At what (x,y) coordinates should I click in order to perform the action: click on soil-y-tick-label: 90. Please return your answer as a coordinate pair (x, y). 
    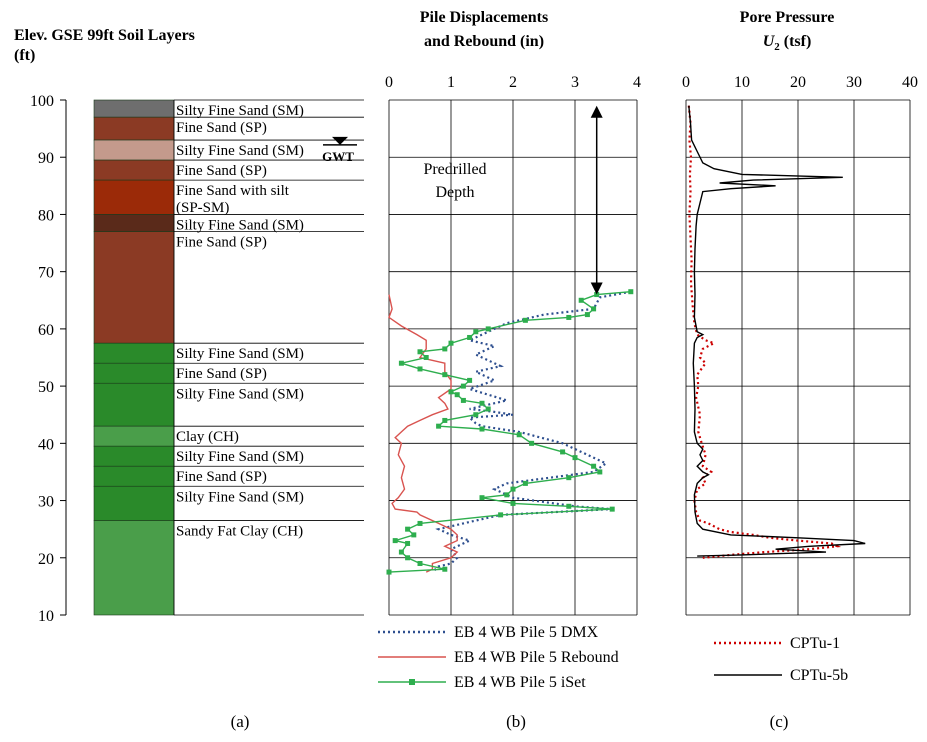
    Looking at the image, I should click on (46, 158).